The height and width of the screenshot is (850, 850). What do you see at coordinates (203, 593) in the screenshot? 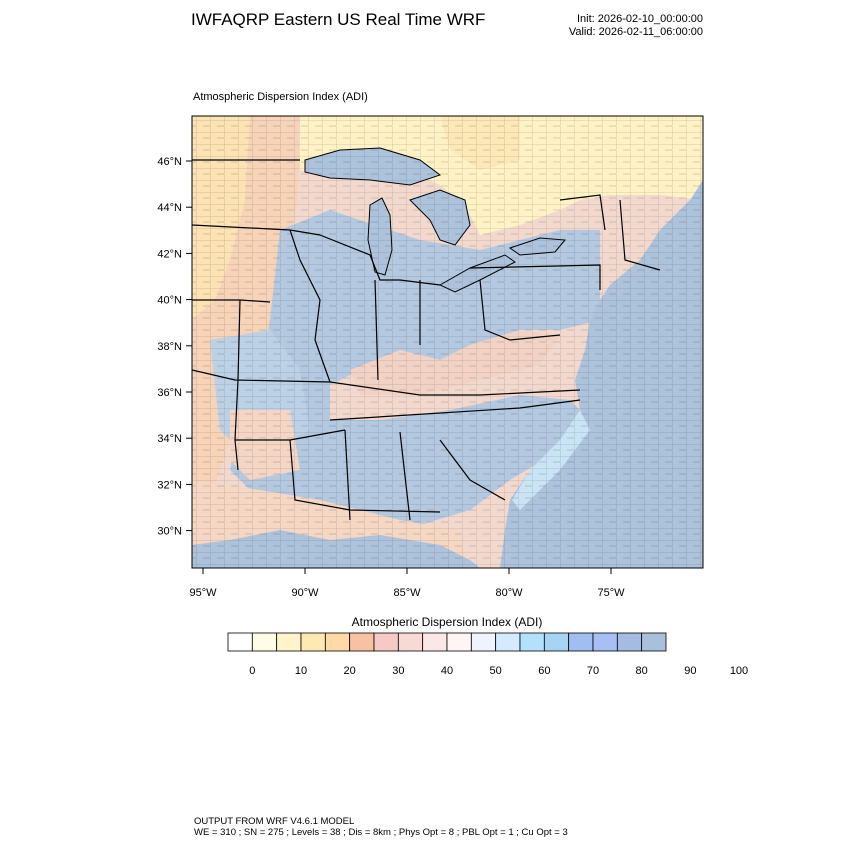
I see `lon-tick-label: 95°W` at bounding box center [203, 593].